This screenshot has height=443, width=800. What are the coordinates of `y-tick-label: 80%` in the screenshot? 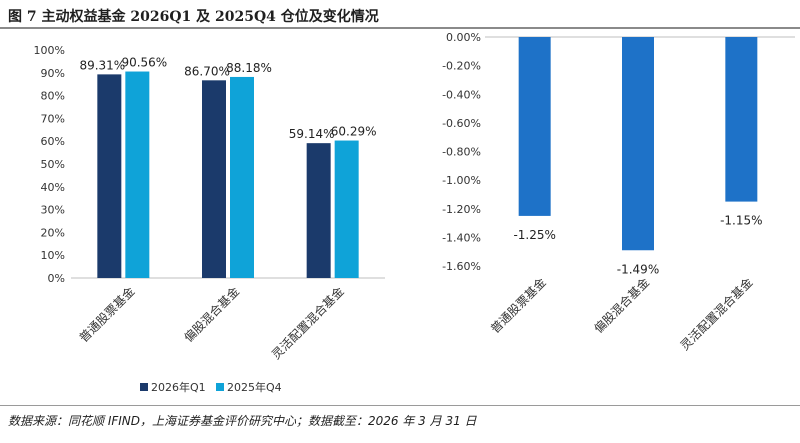 It's located at (53, 96).